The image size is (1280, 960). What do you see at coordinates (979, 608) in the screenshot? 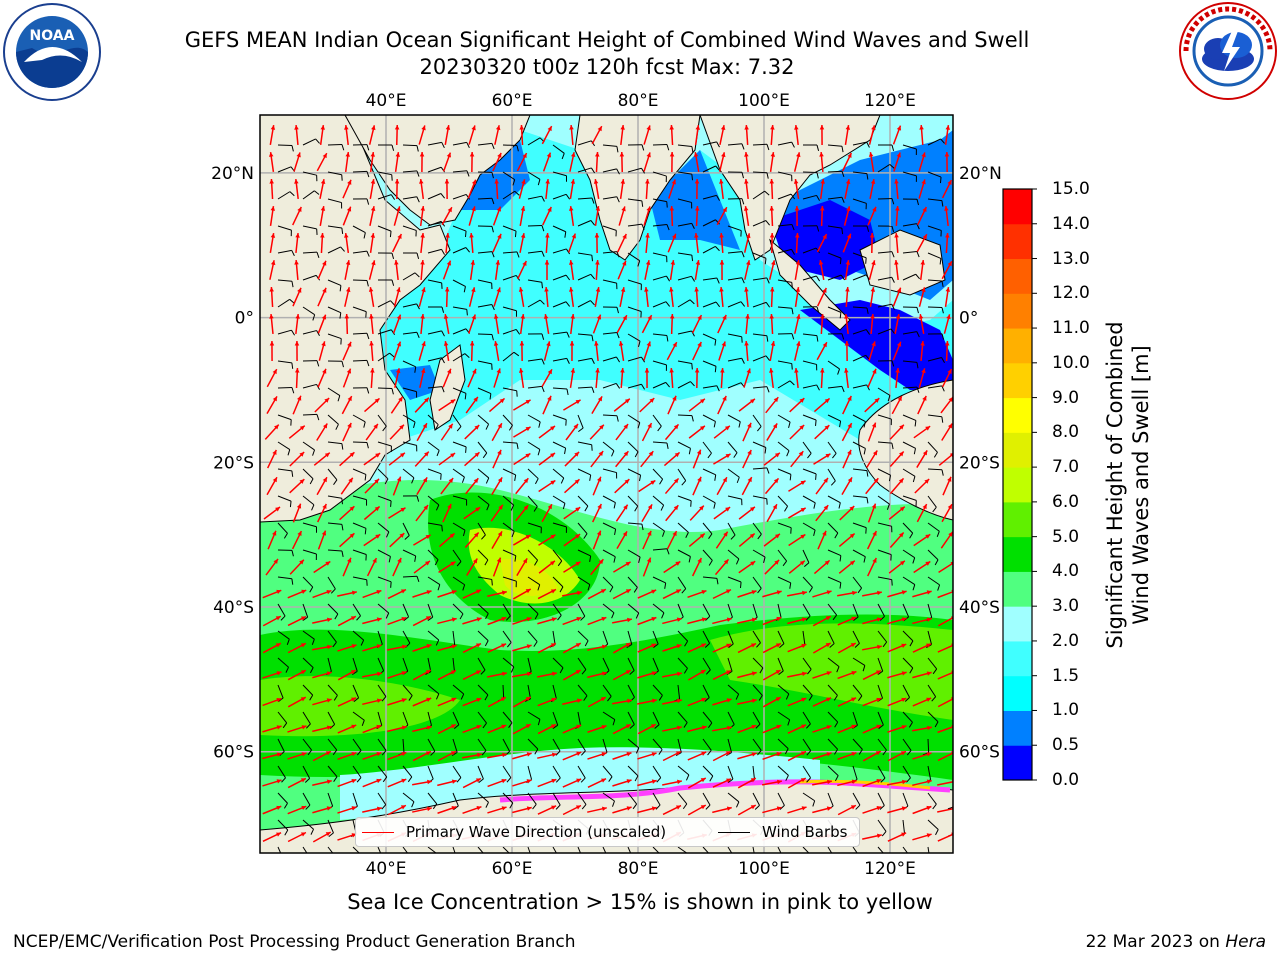
I see `lat-label-right: 40°S` at bounding box center [979, 608].